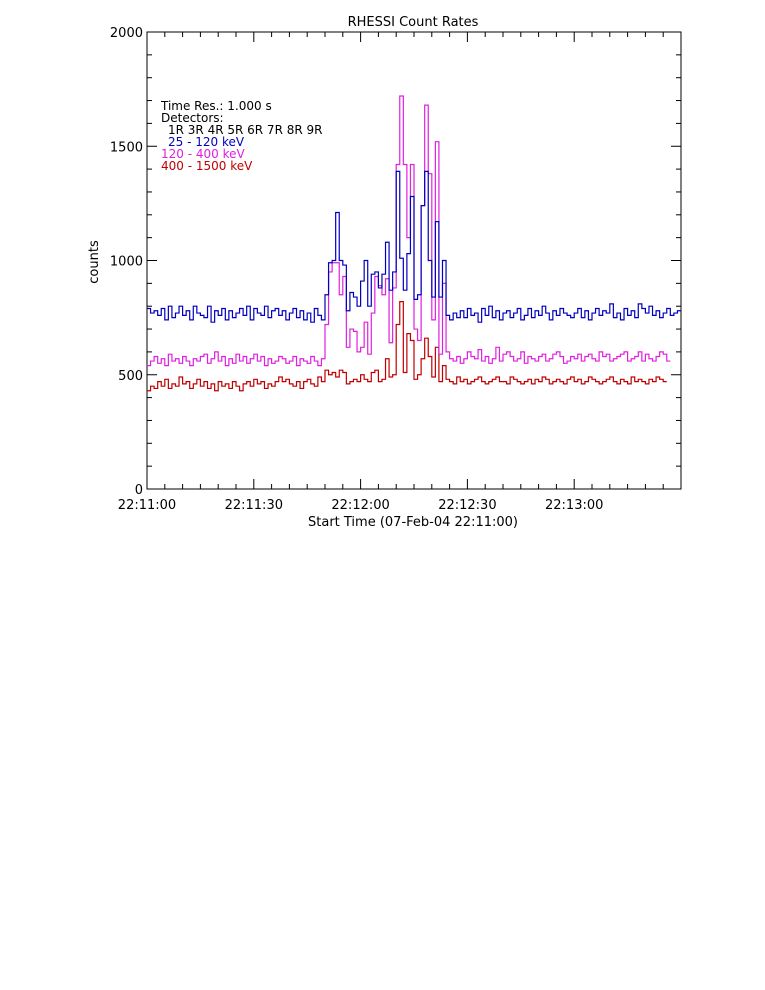 Image resolution: width=765 pixels, height=990 pixels. I want to click on x-tick-label-2: 22:12:00, so click(360, 505).